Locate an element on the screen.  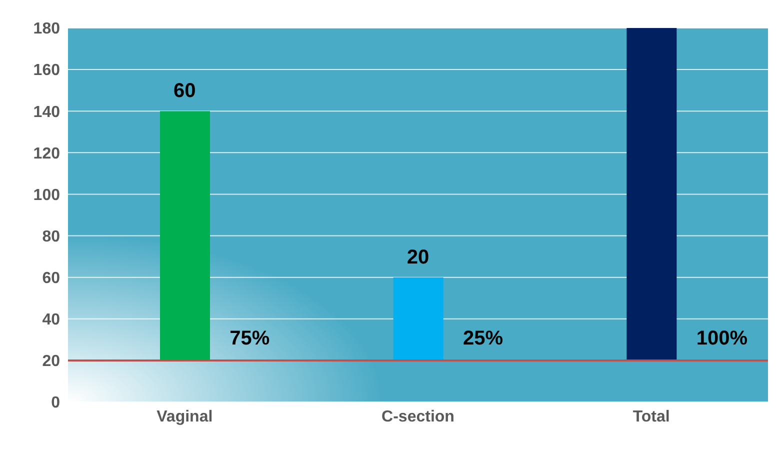
y-tick-label: 140 is located at coordinates (46, 112).